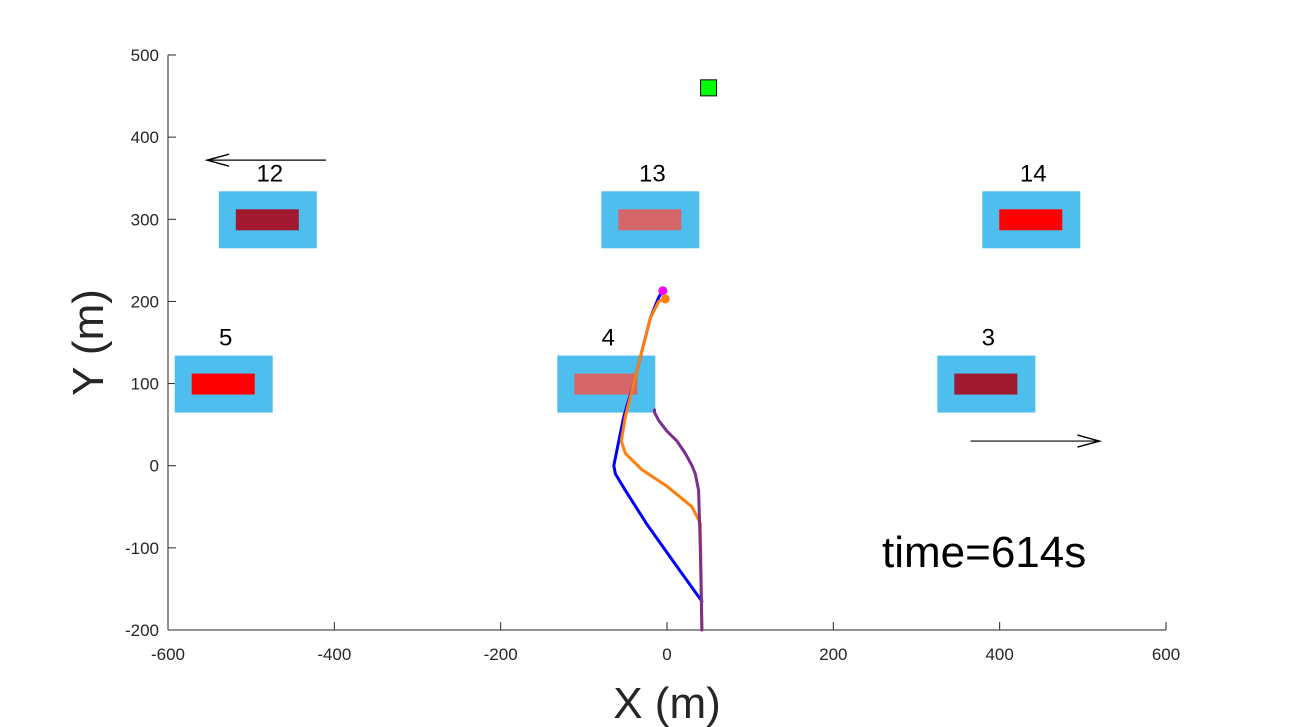 The width and height of the screenshot is (1290, 727). I want to click on object-4: 4, so click(606, 369).